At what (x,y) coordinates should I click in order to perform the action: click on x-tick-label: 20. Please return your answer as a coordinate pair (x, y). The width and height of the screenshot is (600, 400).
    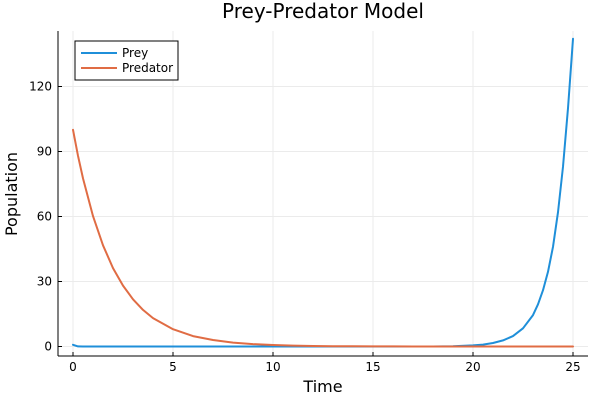
    Looking at the image, I should click on (472, 367).